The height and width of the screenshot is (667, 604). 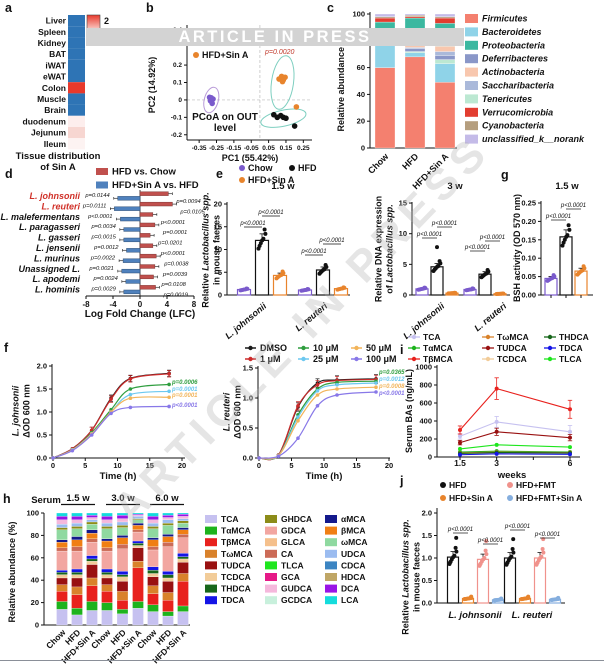 I want to click on tissue-label: eWAT, so click(x=55, y=77).